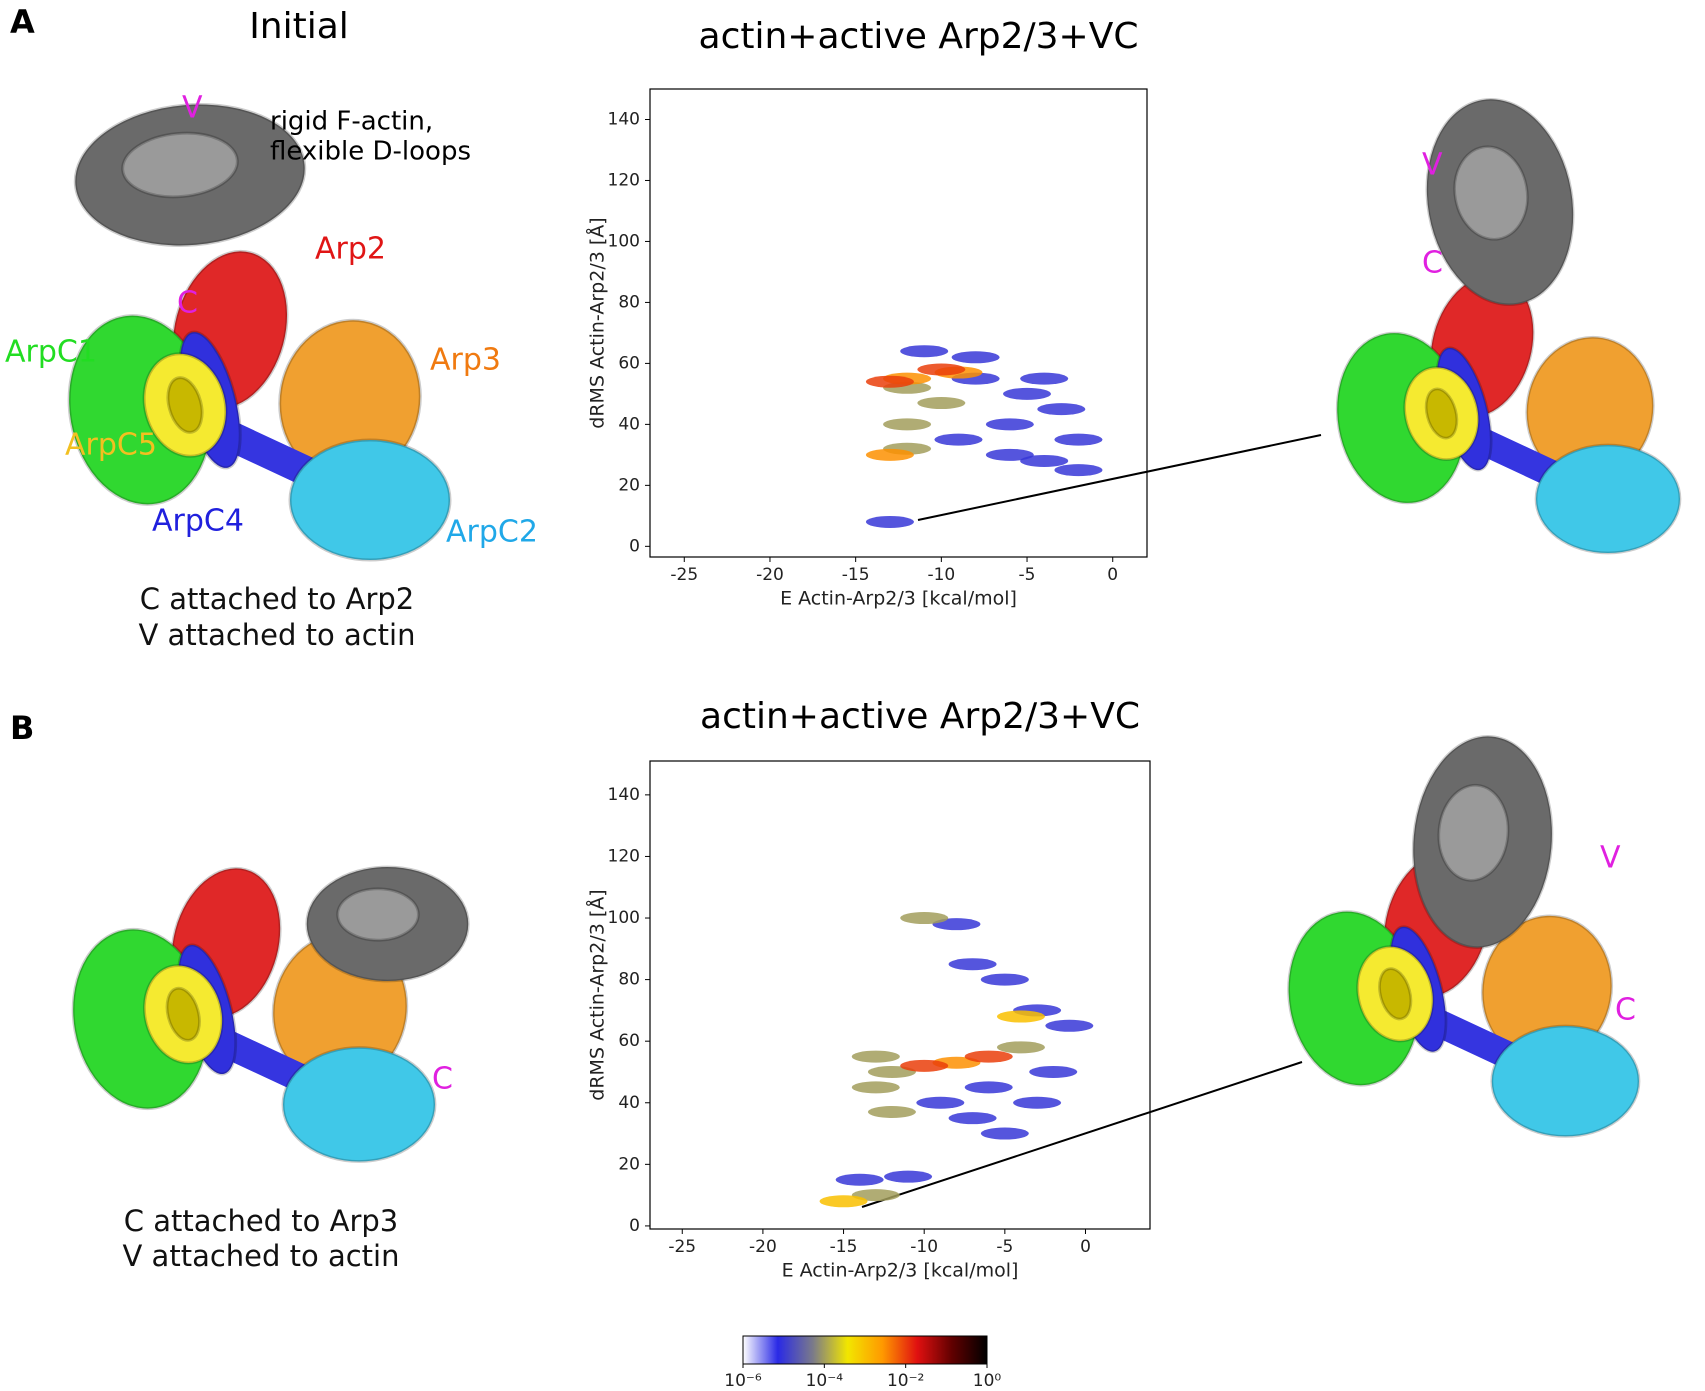 This screenshot has width=1705, height=1391. I want to click on caption: C attached to Arp3, so click(261, 1221).